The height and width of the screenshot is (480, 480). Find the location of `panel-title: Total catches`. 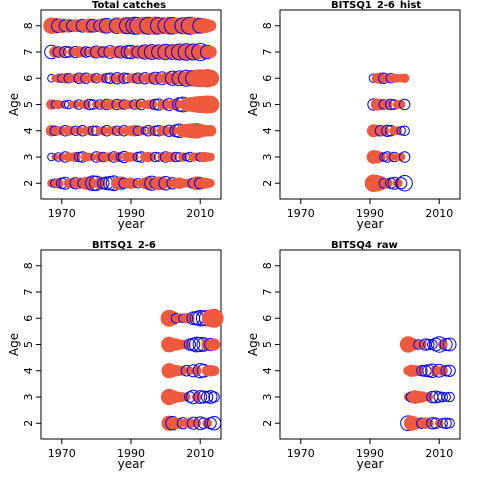

panel-title: Total catches is located at coordinates (129, 5).